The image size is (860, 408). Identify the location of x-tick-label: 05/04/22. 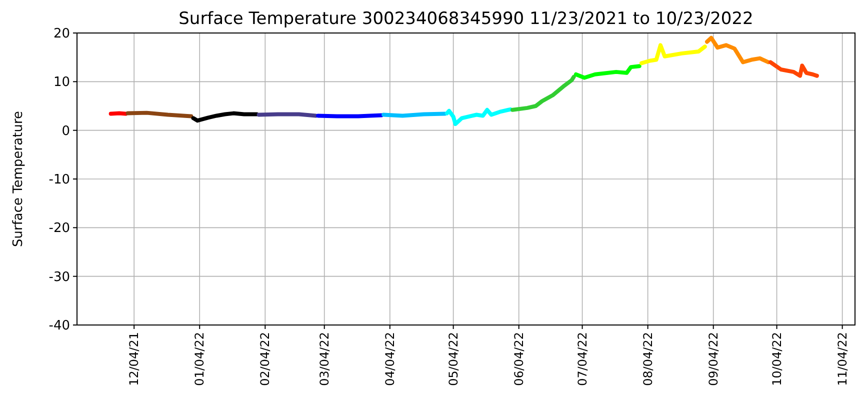
(453, 359).